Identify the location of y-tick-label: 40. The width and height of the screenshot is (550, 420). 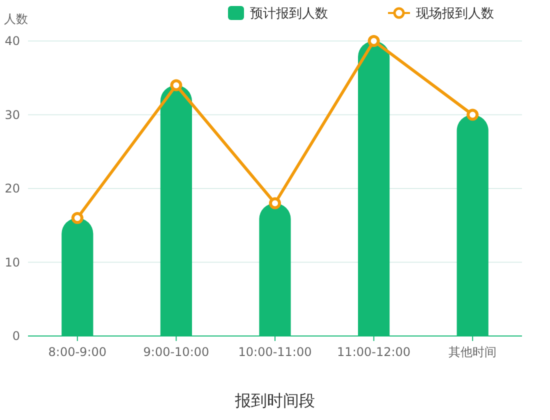
(12, 41).